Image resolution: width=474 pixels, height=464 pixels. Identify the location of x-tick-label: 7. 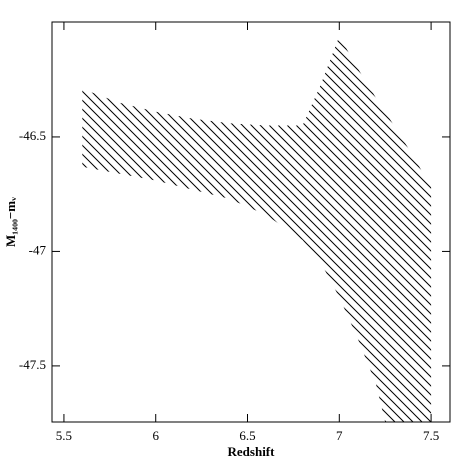
(339, 435).